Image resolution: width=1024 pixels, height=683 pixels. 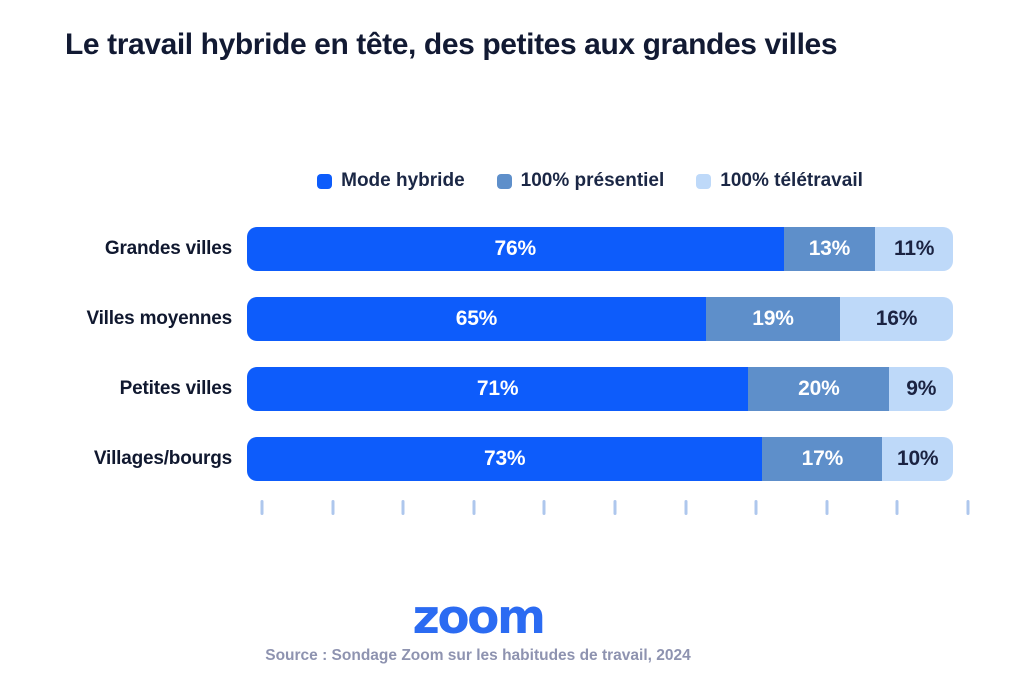 I want to click on stacked-bar: 65% 19% 16%, so click(x=600, y=319).